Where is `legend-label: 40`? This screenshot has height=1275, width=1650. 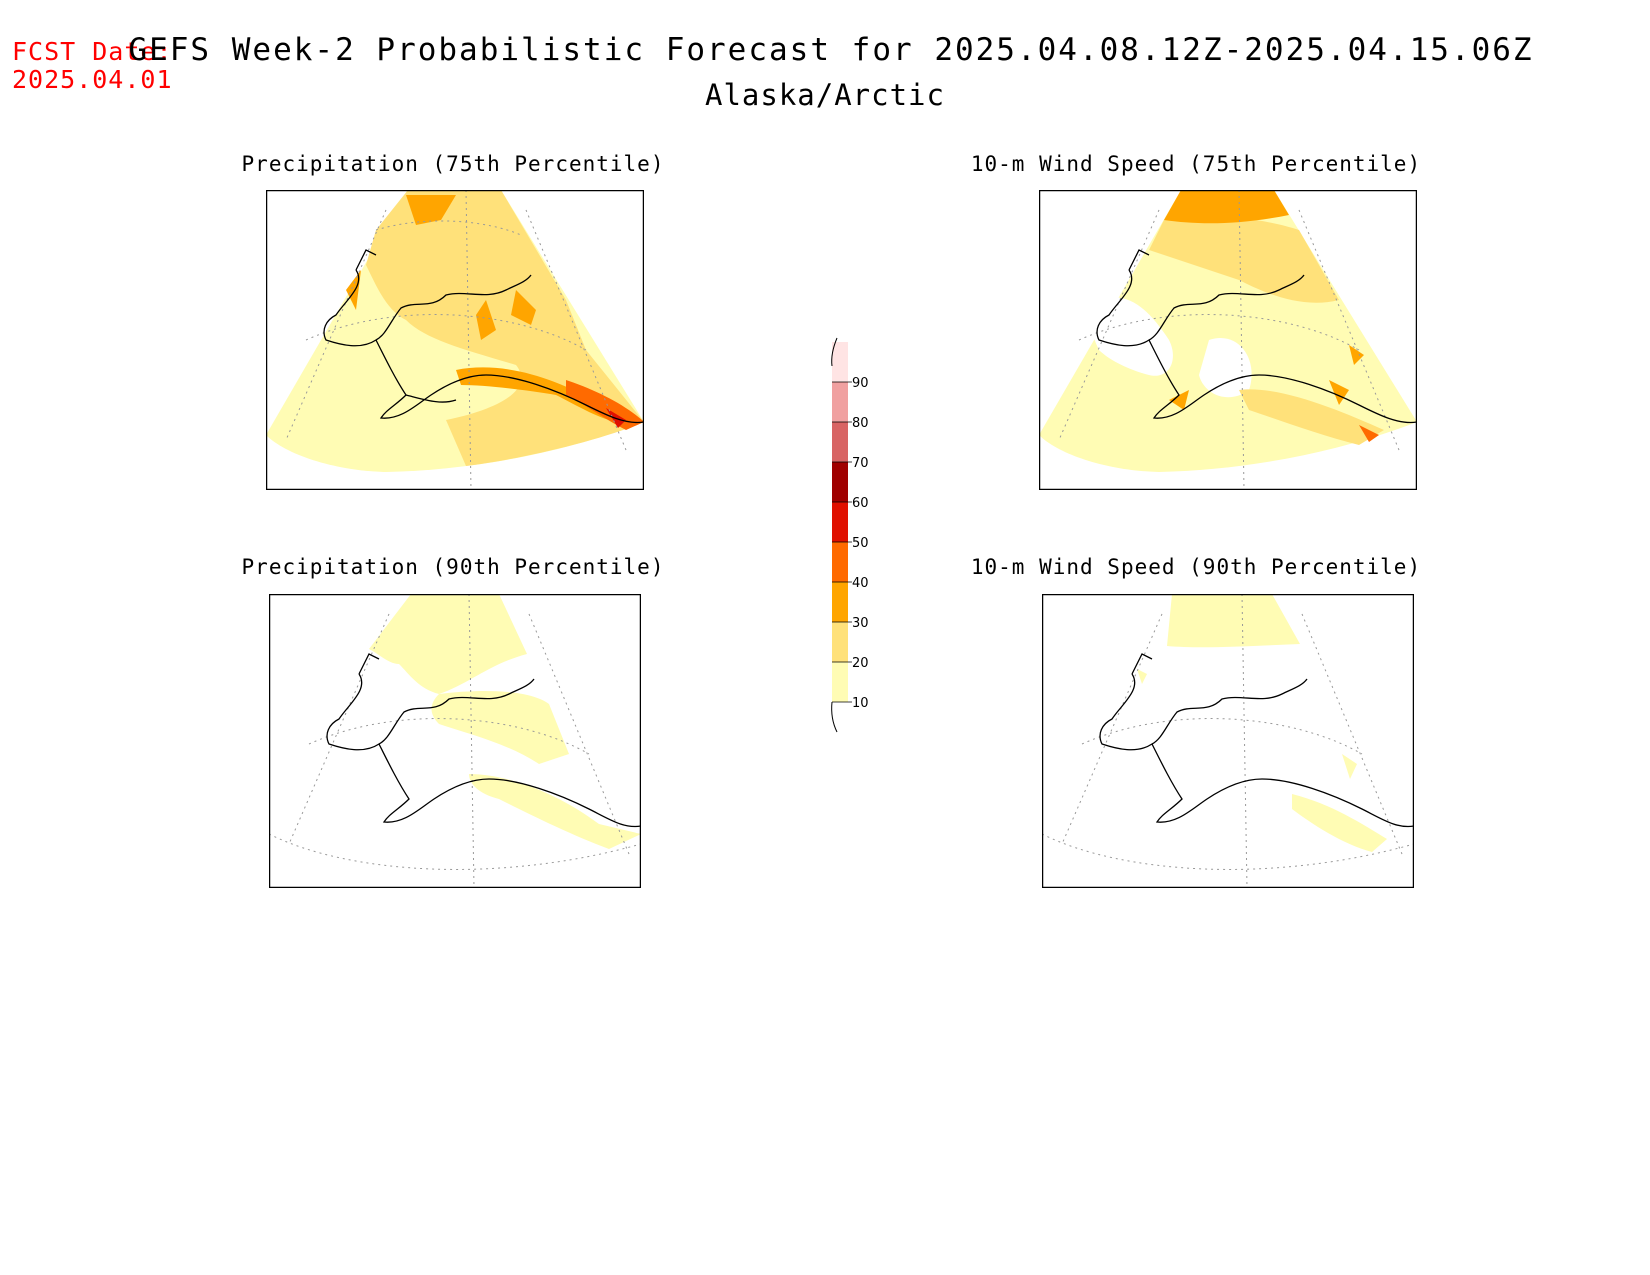
legend-label: 40 is located at coordinates (860, 583).